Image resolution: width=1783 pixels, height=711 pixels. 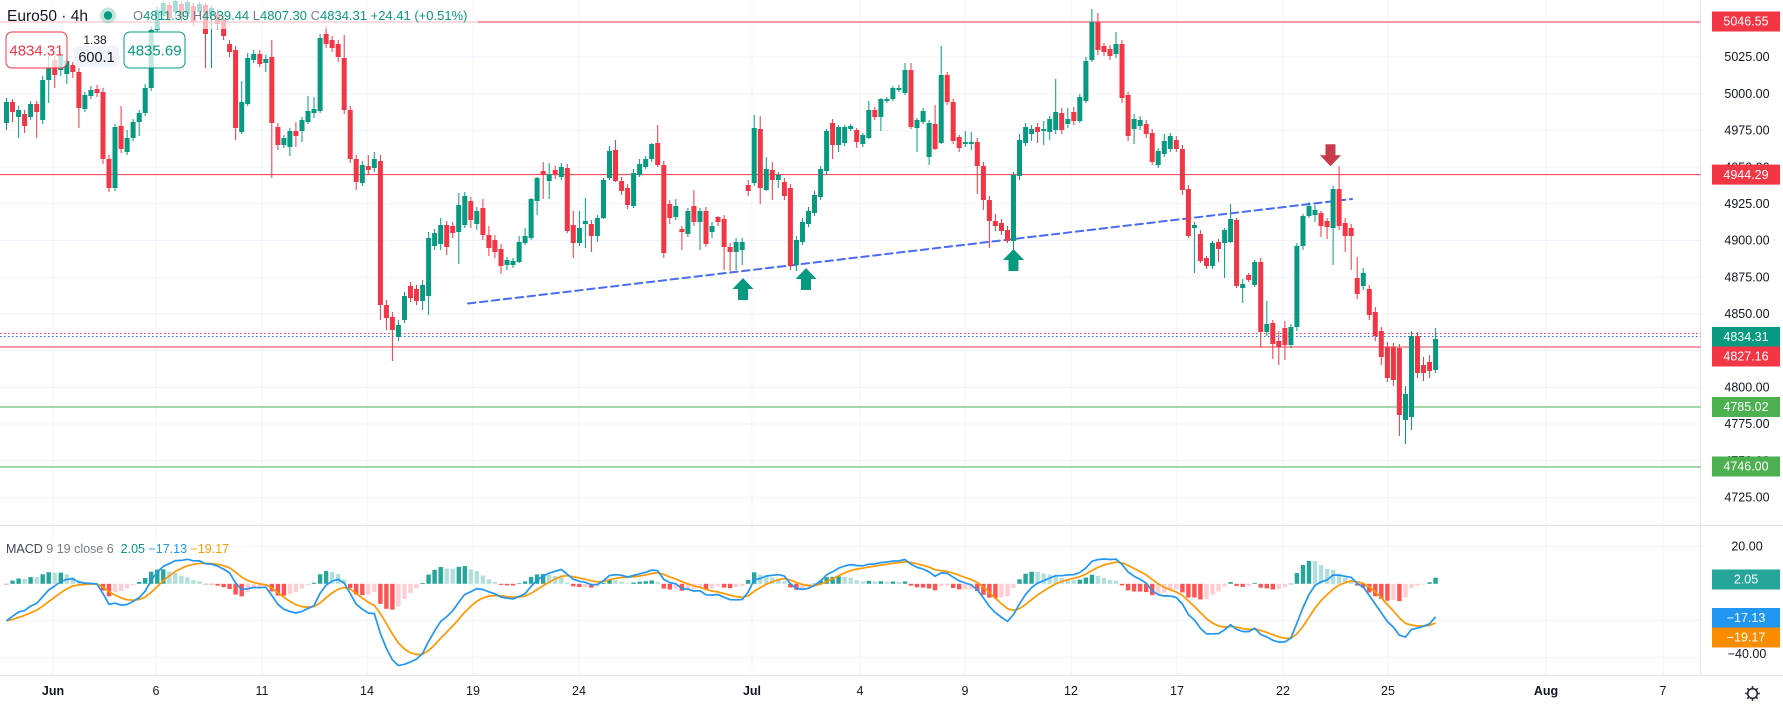 What do you see at coordinates (1746, 204) in the screenshot?
I see `svg-text: 4925.00` at bounding box center [1746, 204].